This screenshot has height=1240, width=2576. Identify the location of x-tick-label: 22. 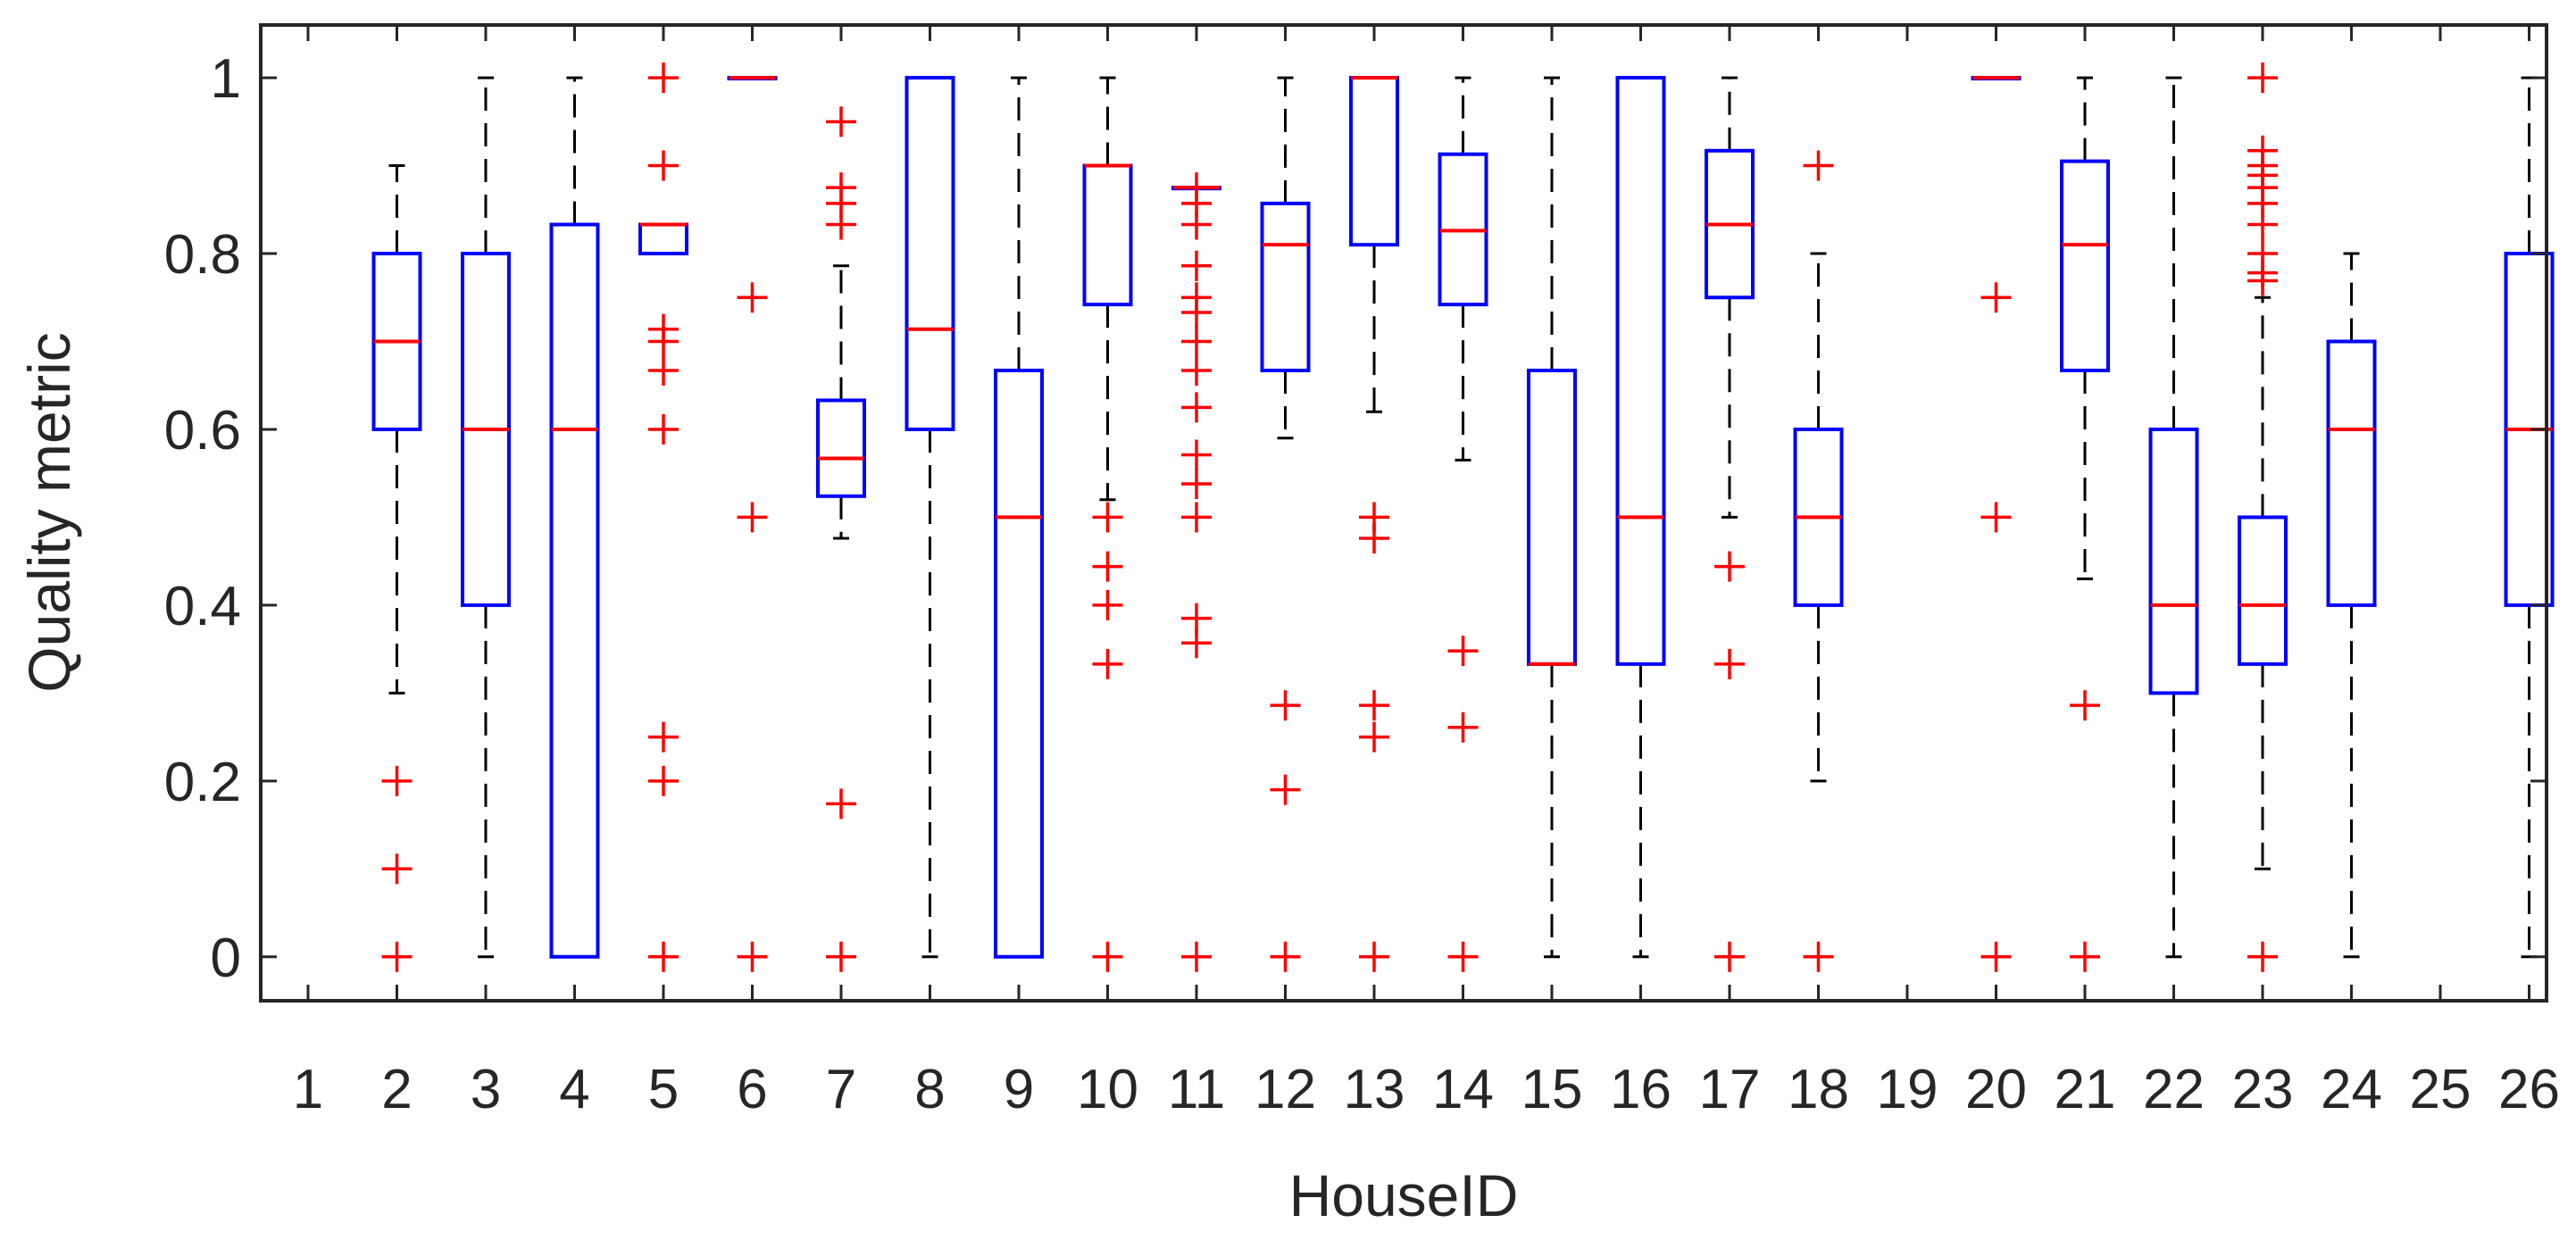
(2174, 1089).